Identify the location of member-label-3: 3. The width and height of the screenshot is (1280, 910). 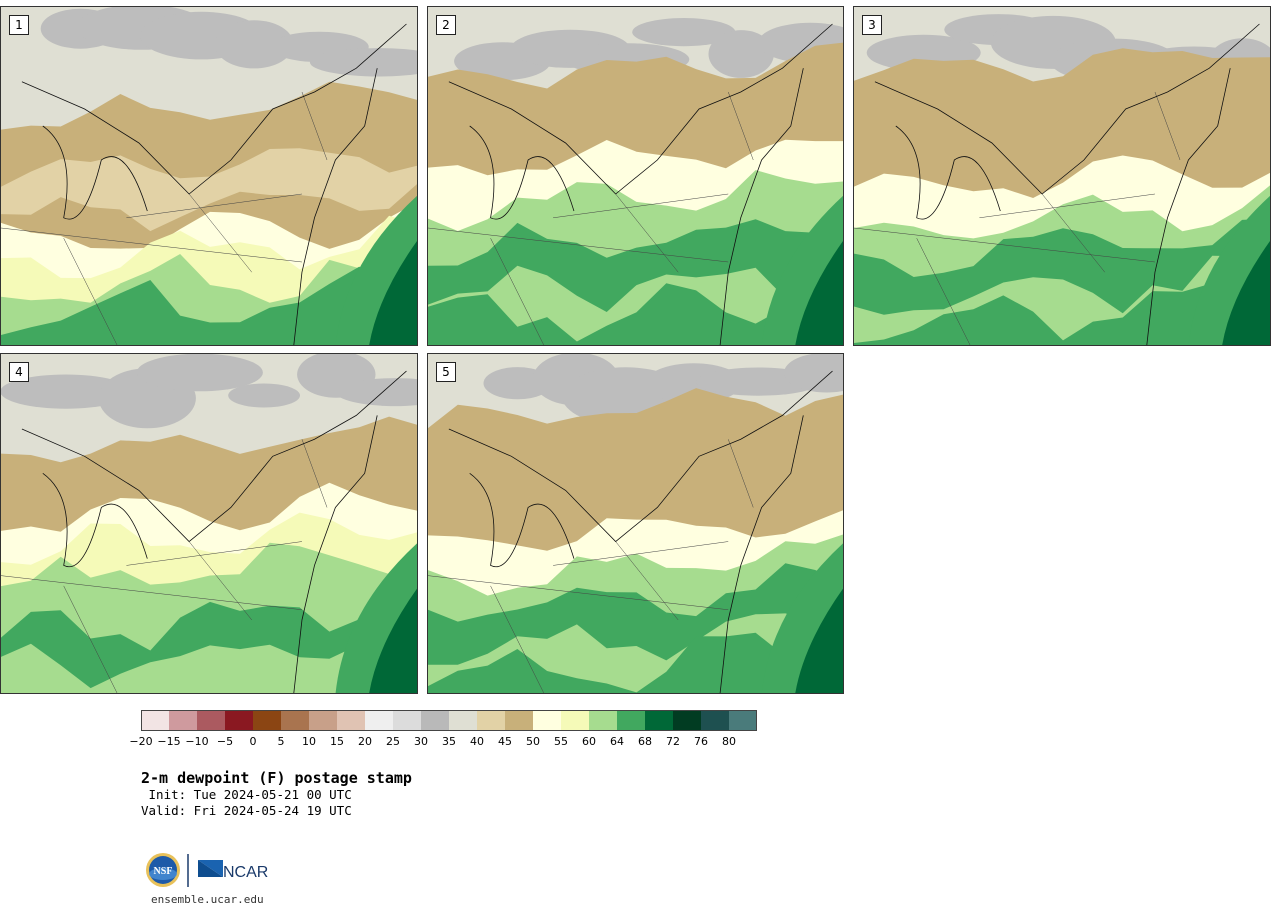
(872, 25).